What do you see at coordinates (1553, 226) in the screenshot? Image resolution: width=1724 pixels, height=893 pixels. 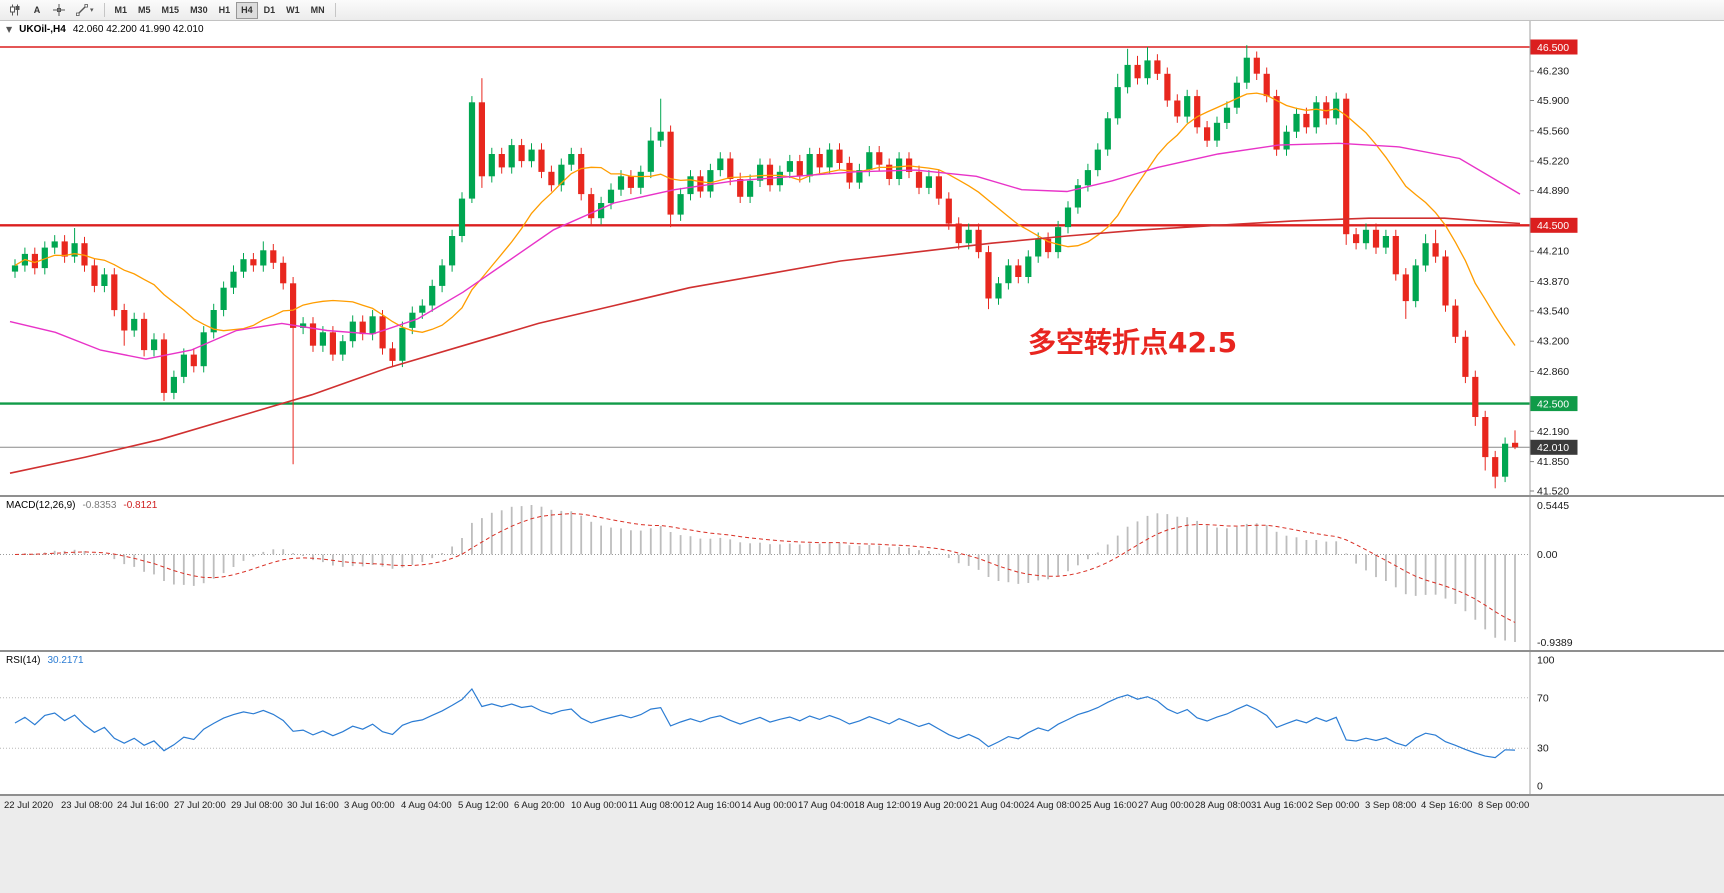 I see `price-badge-label: 44.500` at bounding box center [1553, 226].